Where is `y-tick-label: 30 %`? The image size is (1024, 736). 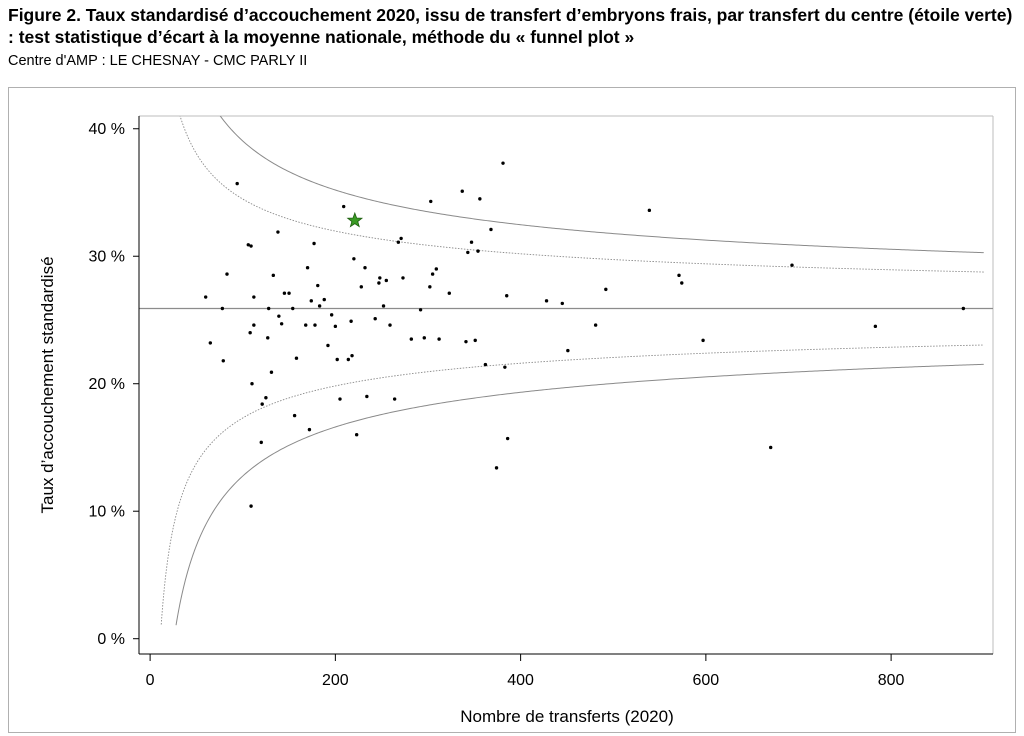
y-tick-label: 30 % is located at coordinates (107, 257).